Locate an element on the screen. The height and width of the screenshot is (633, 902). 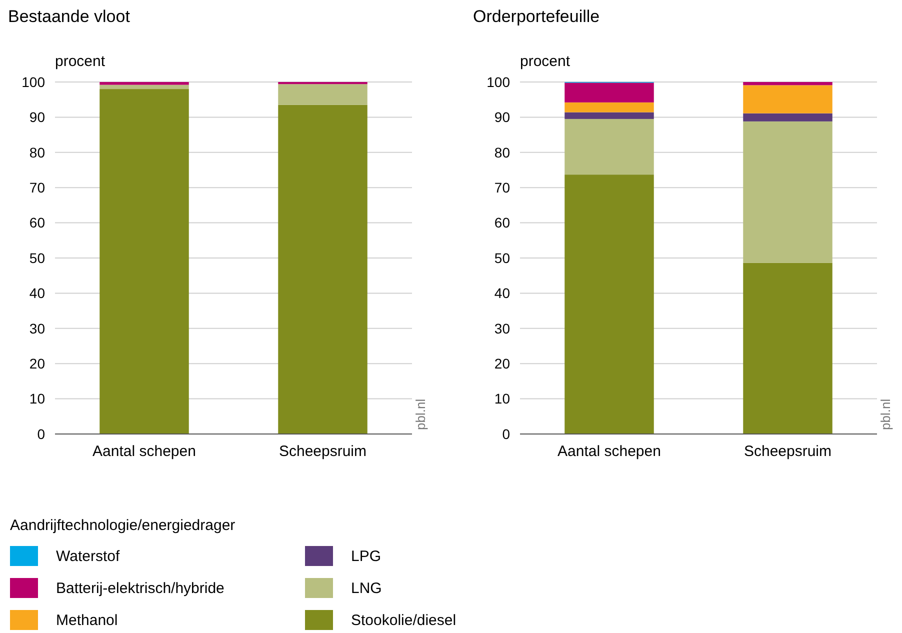
chart-title: Orderportefeuille is located at coordinates (536, 16).